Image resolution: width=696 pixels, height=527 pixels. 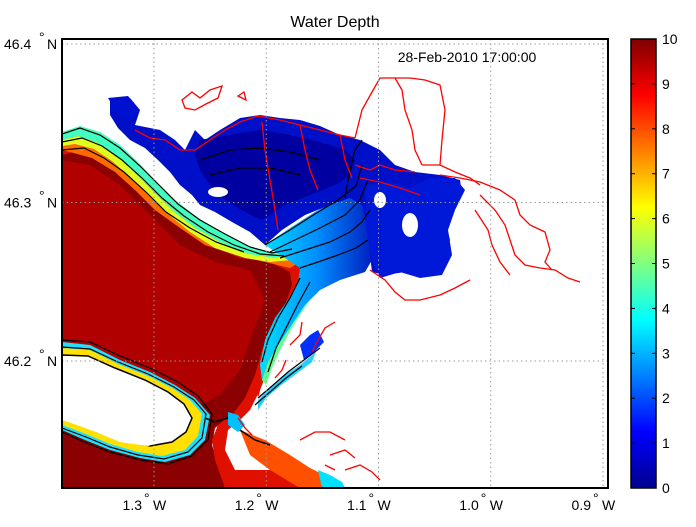 I want to click on colorbar-tick-label: 7, so click(x=666, y=174).